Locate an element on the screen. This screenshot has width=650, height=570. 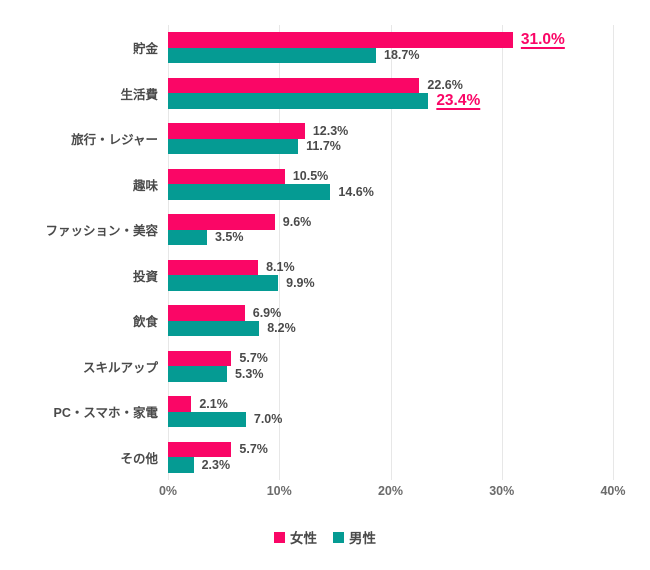
value-label: 2.1% is located at coordinates (213, 403).